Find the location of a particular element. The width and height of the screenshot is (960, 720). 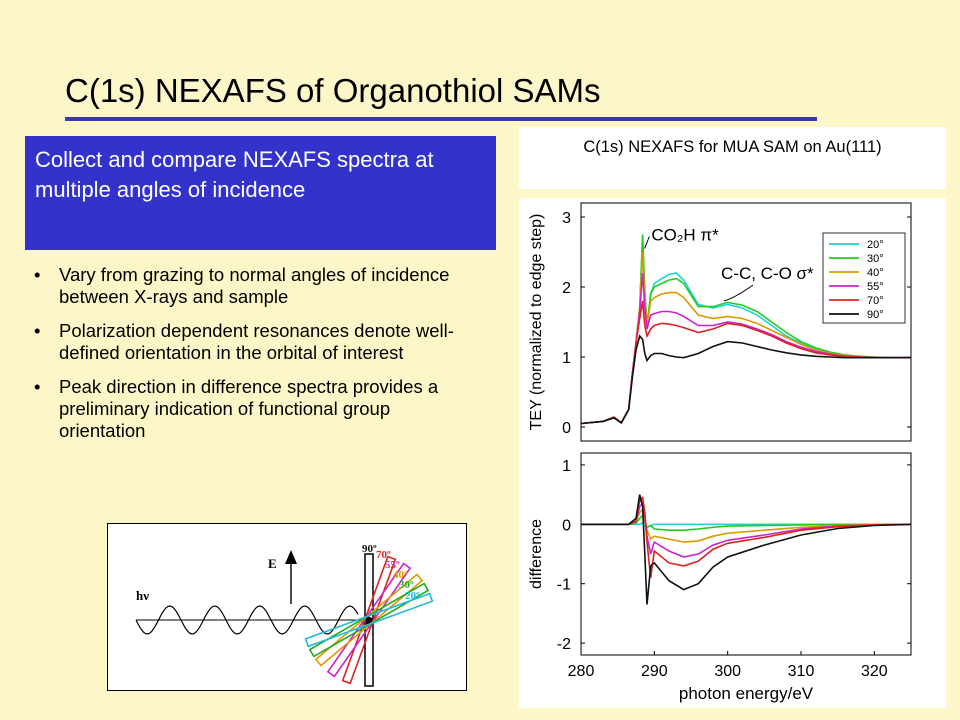

plot-frame is located at coordinates (746, 554).